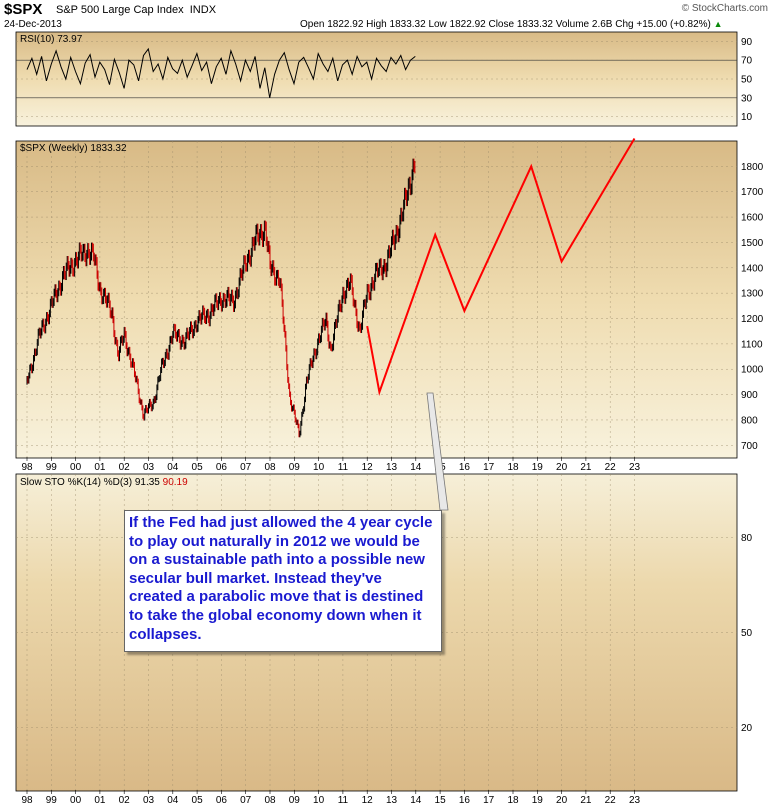 This screenshot has height=810, width=780. Describe the element at coordinates (437, 451) in the screenshot. I see `callout-pointer` at that location.